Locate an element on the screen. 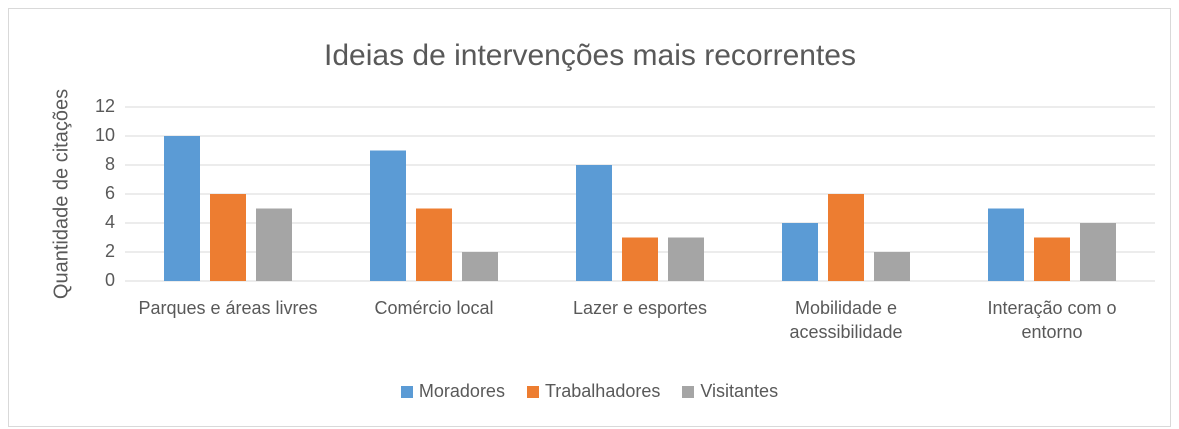  x-tick-label: Parques e áreas livres is located at coordinates (228, 308).